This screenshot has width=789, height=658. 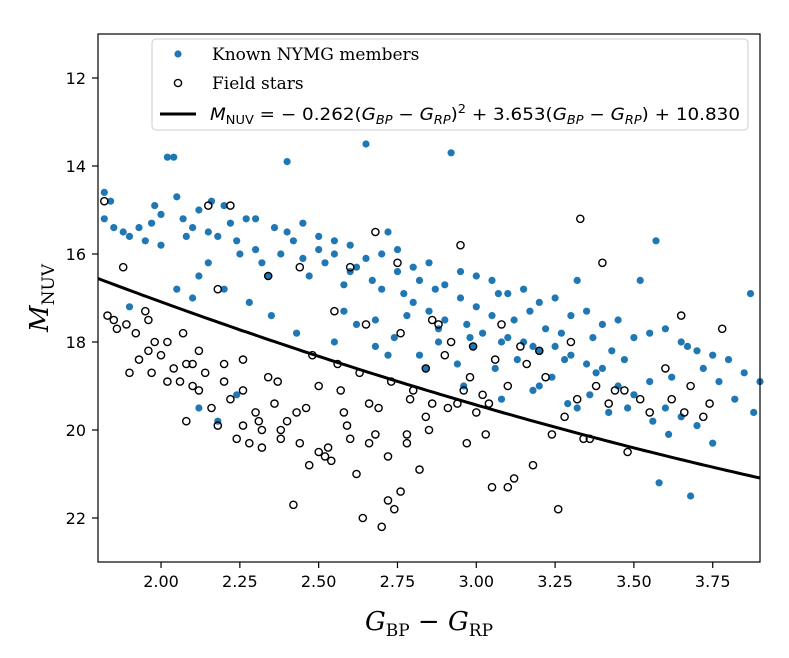 What do you see at coordinates (76, 430) in the screenshot?
I see `y-tick-label: 20` at bounding box center [76, 430].